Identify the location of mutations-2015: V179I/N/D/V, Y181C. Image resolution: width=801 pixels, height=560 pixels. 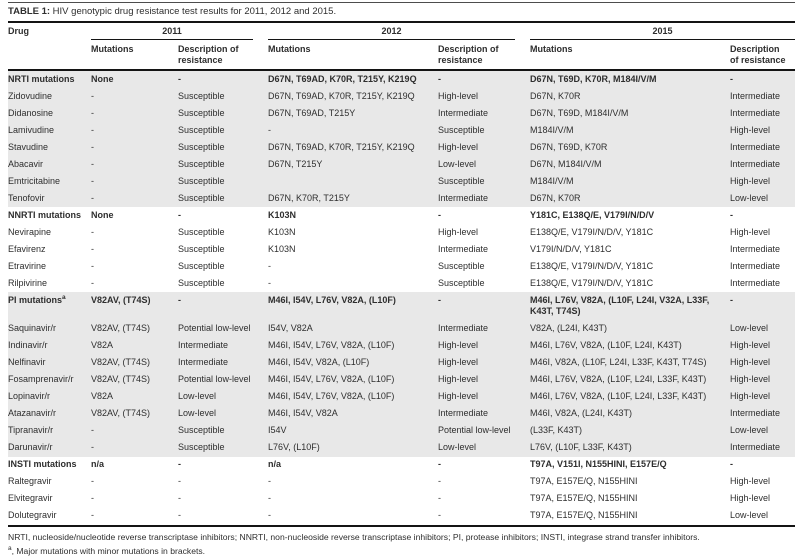
(571, 248).